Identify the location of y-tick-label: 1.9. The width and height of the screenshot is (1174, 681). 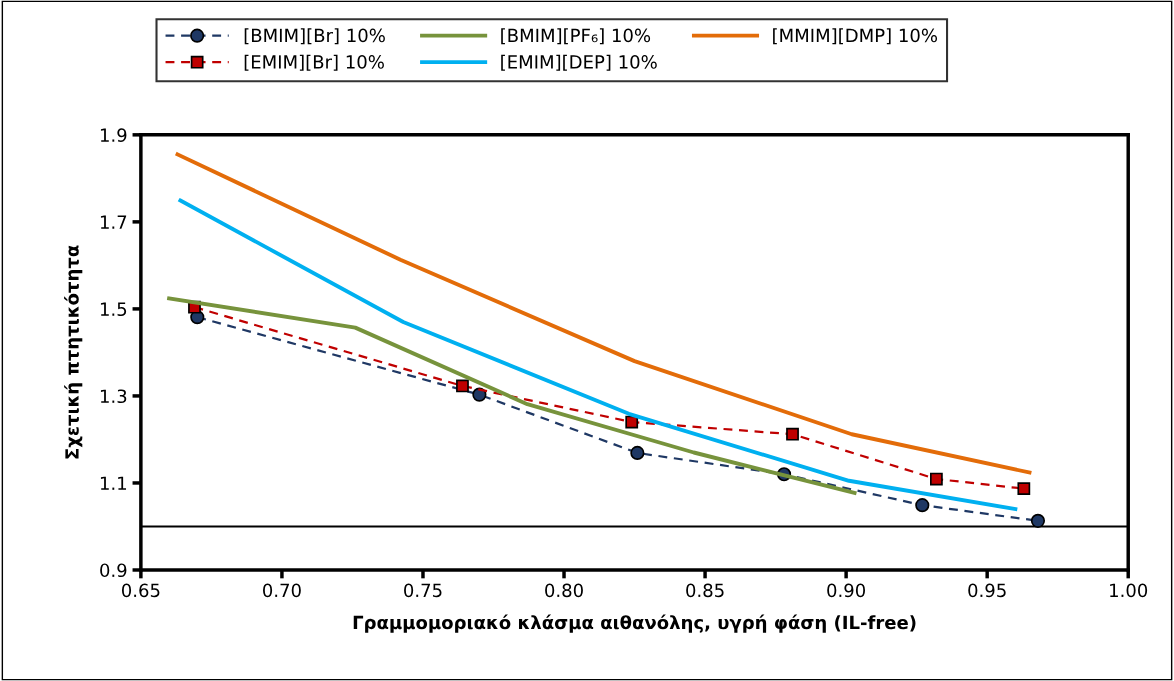
(113, 135).